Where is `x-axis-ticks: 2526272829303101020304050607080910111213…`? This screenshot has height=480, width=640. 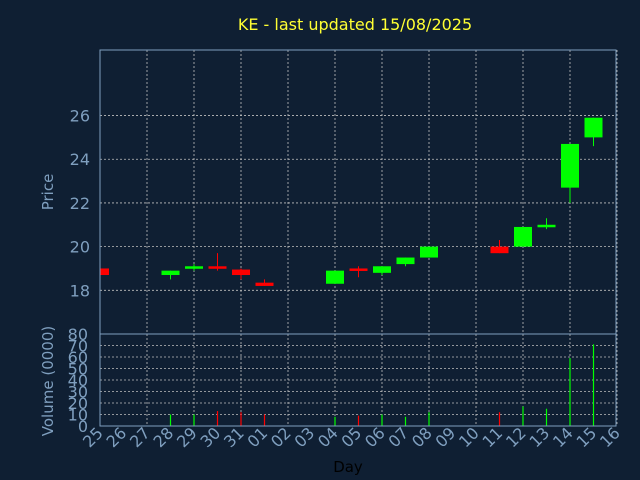 x-axis-ticks: 2526272829303101020304050607080910111213… is located at coordinates (351, 437).